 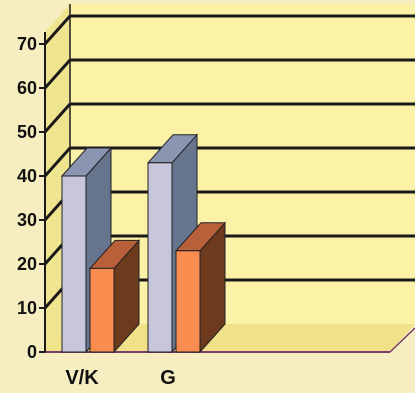 I want to click on y-tick-label: 30, so click(x=27, y=220).